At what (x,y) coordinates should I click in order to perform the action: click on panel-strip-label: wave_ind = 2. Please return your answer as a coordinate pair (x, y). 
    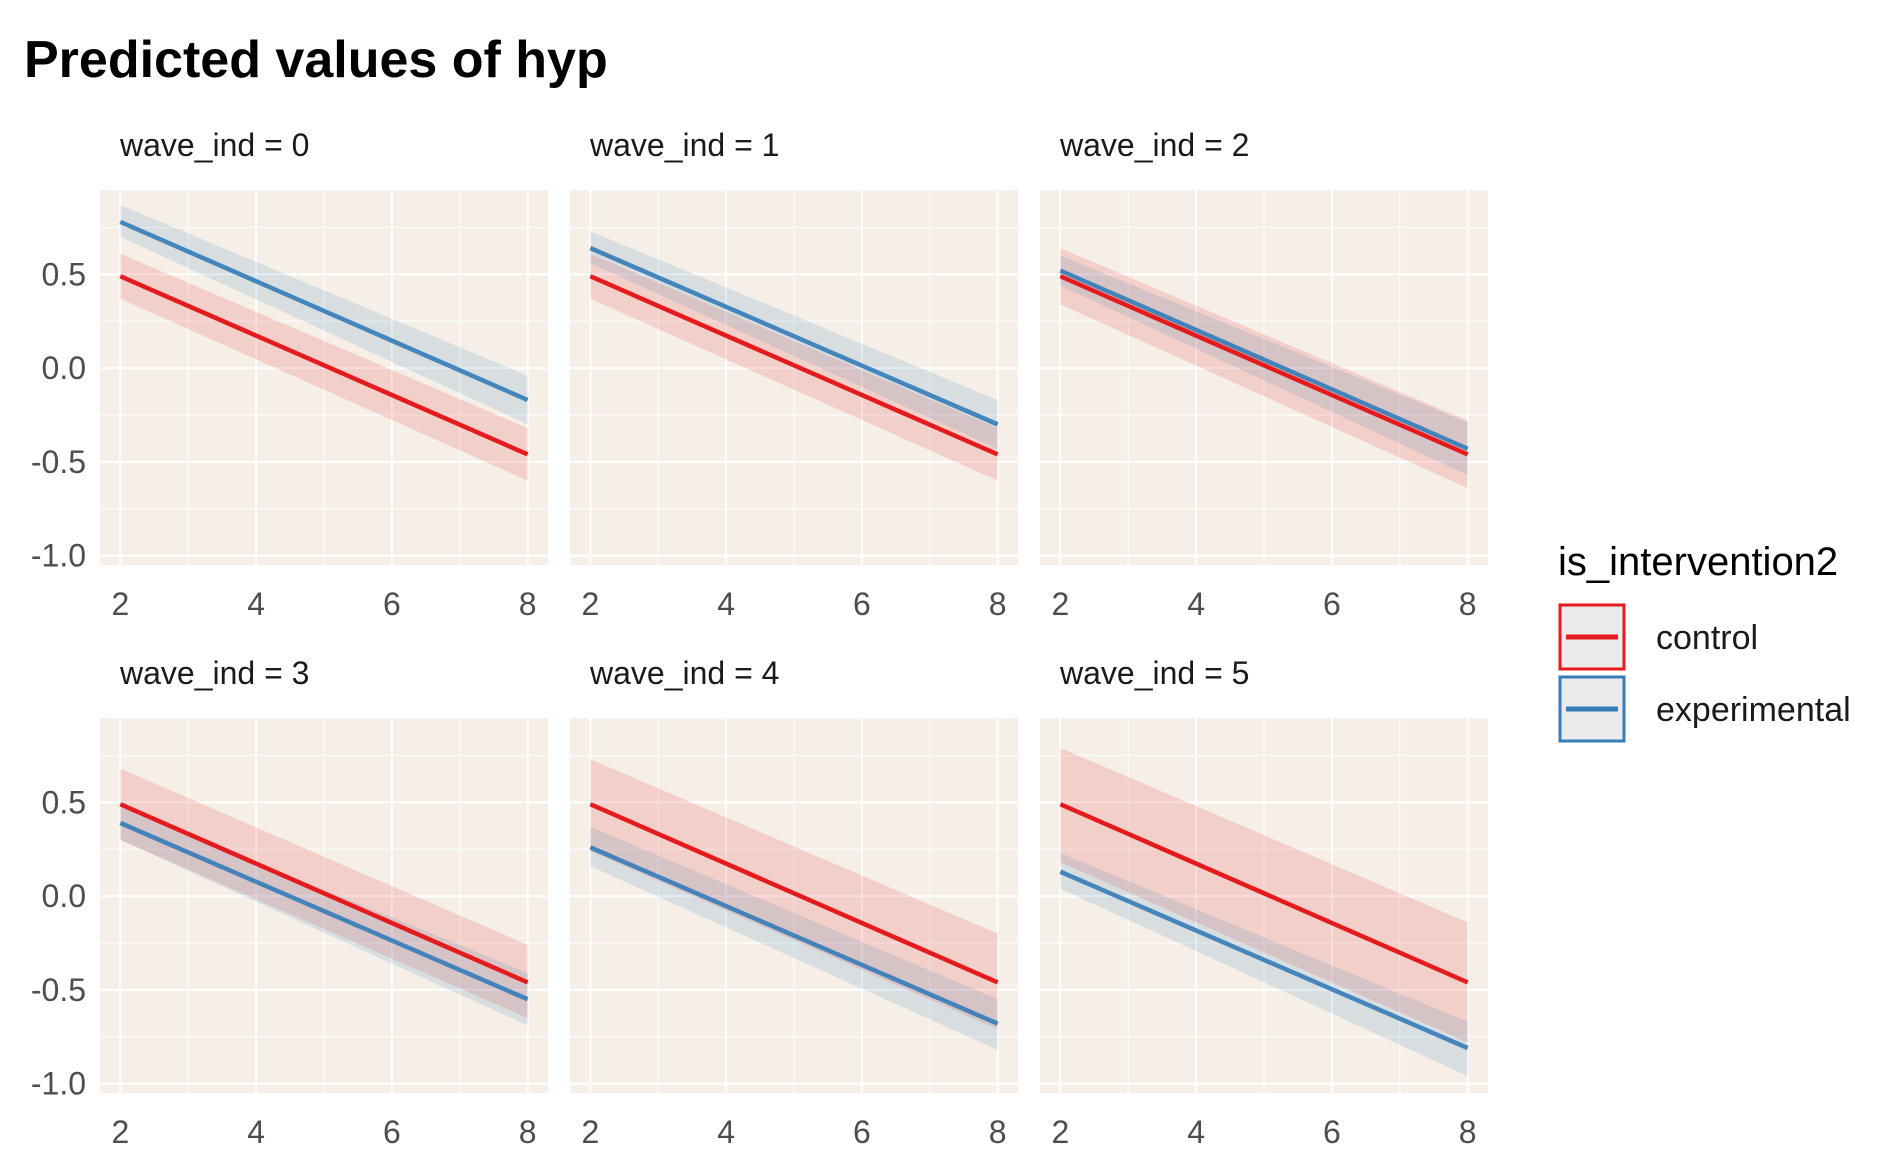
    Looking at the image, I should click on (1154, 145).